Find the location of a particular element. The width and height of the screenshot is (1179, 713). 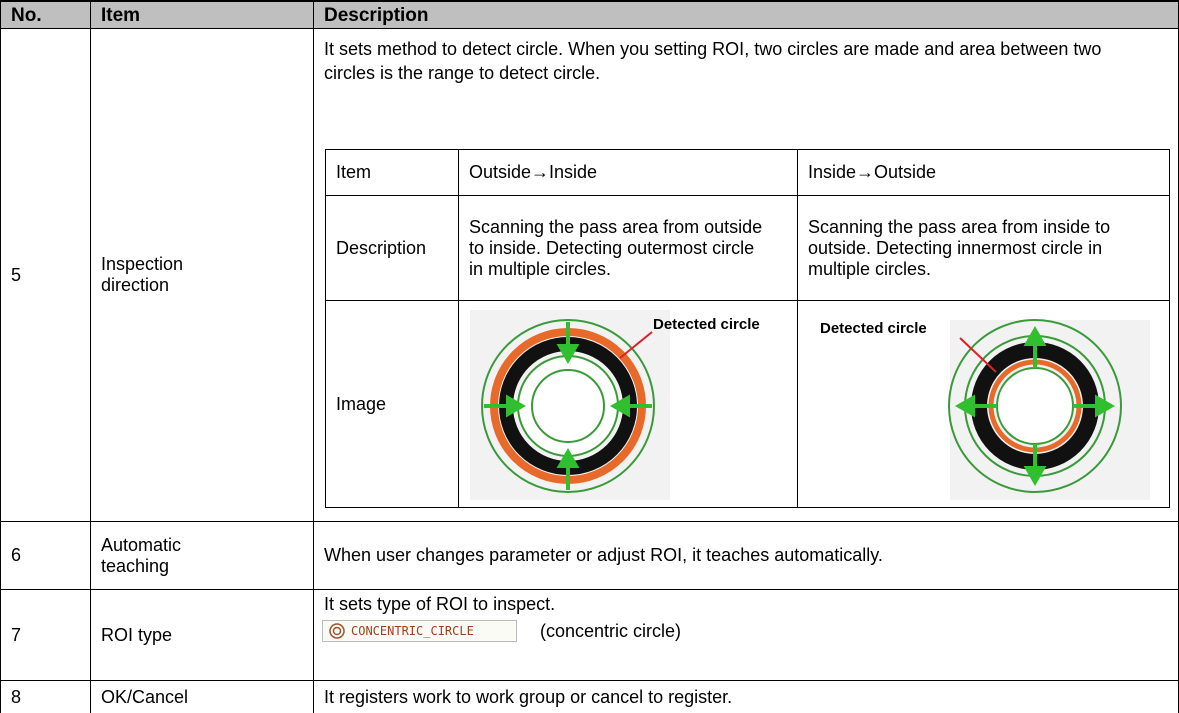

header-cell: No. is located at coordinates (45, 14).